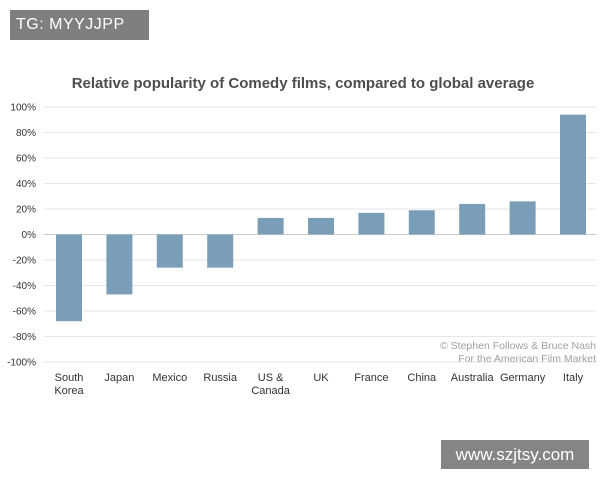 This screenshot has width=600, height=480. Describe the element at coordinates (473, 378) in the screenshot. I see `x-tick-label: Australia` at that location.